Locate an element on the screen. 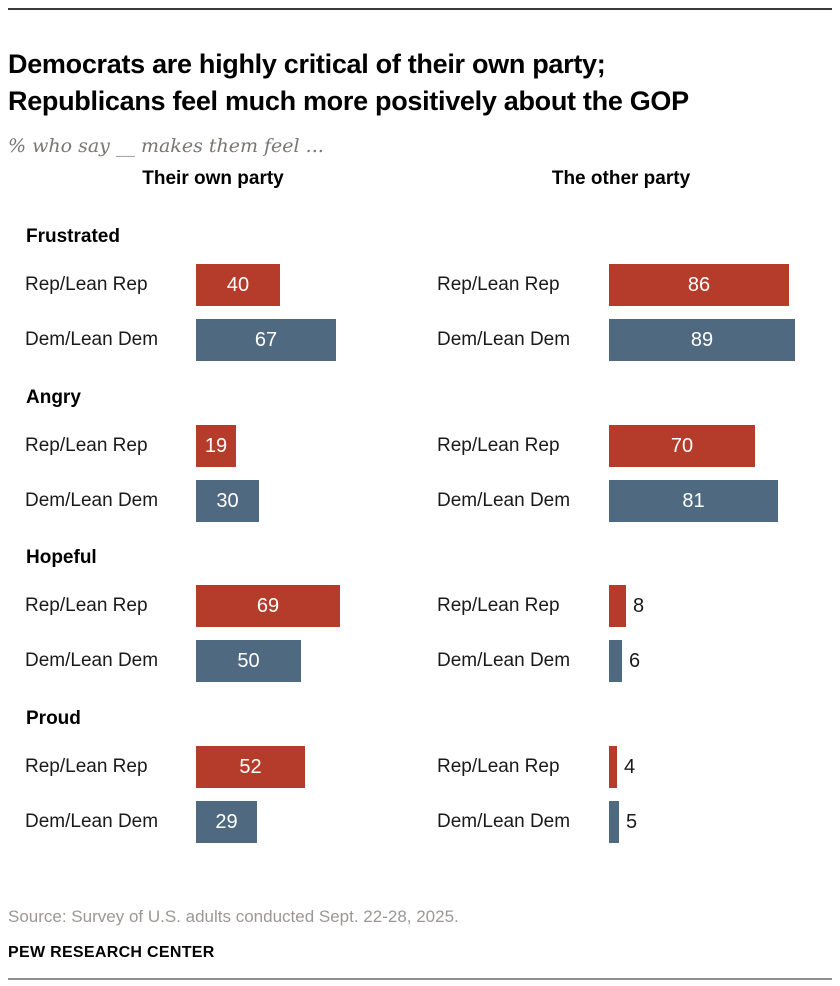 This screenshot has height=986, width=840. bar-proud-own-rep: 52 is located at coordinates (250, 767).